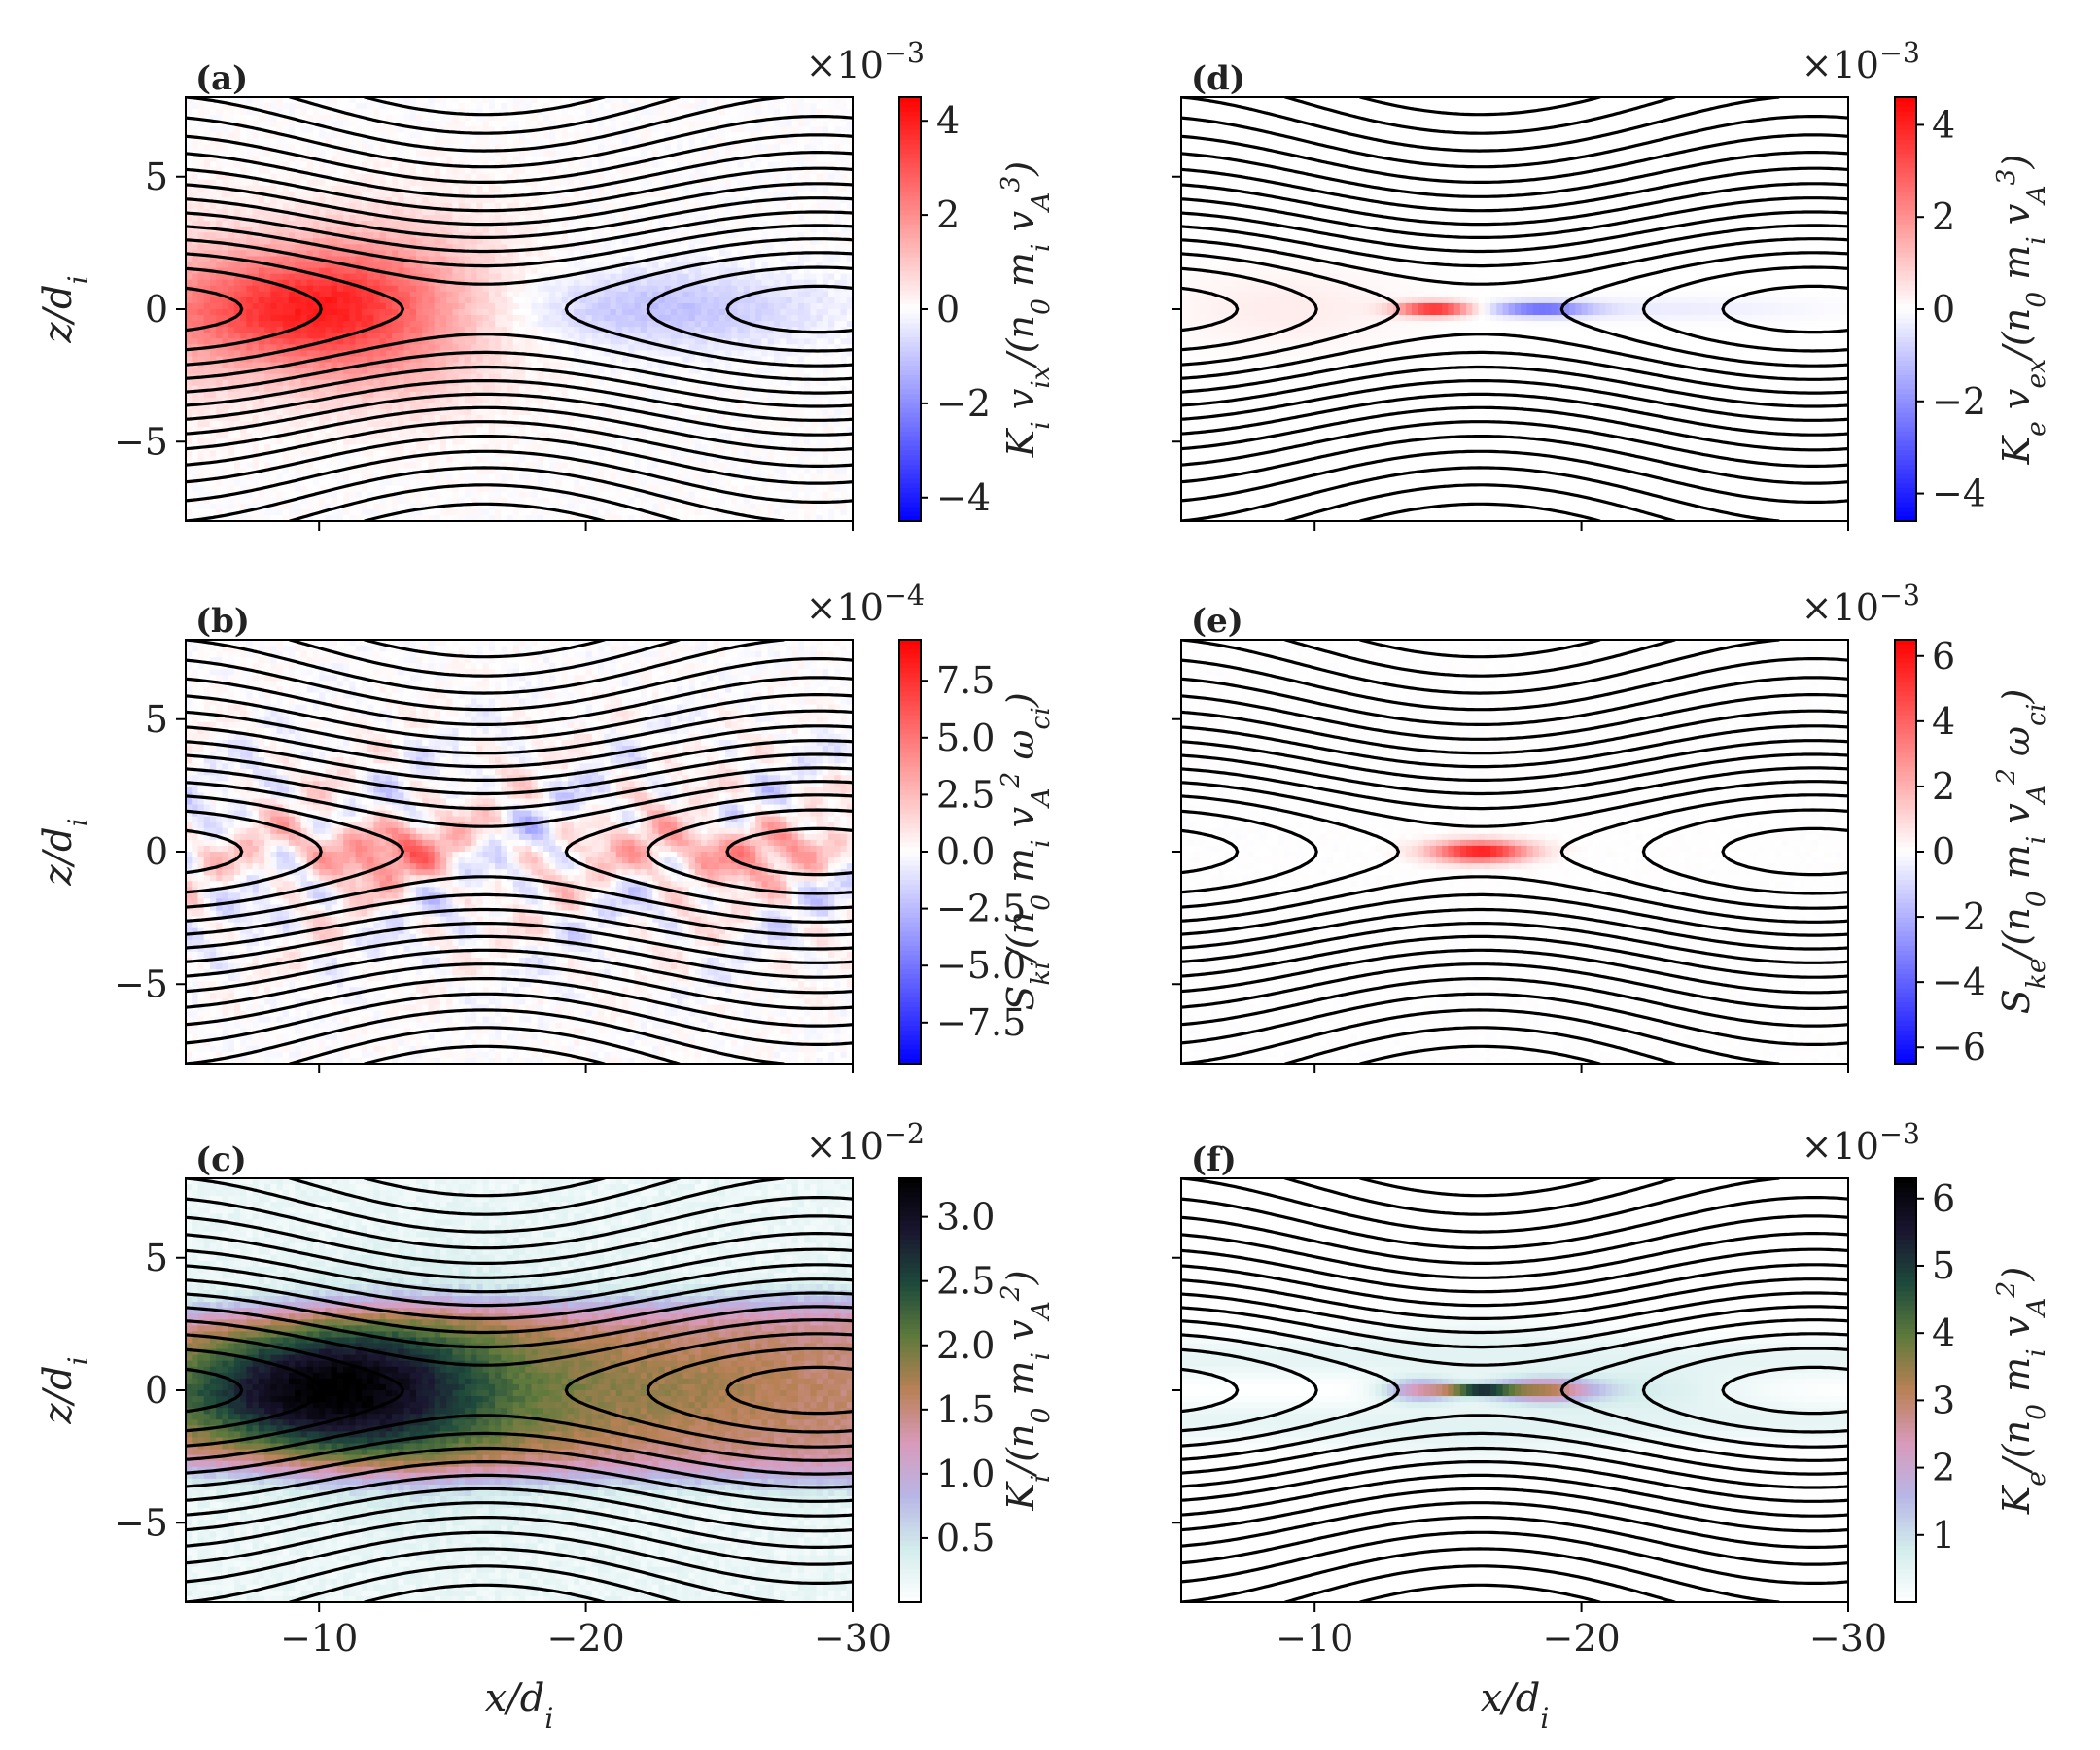 Image resolution: width=2100 pixels, height=1750 pixels. I want to click on colorbar-tick-label: −7.5, so click(981, 1022).